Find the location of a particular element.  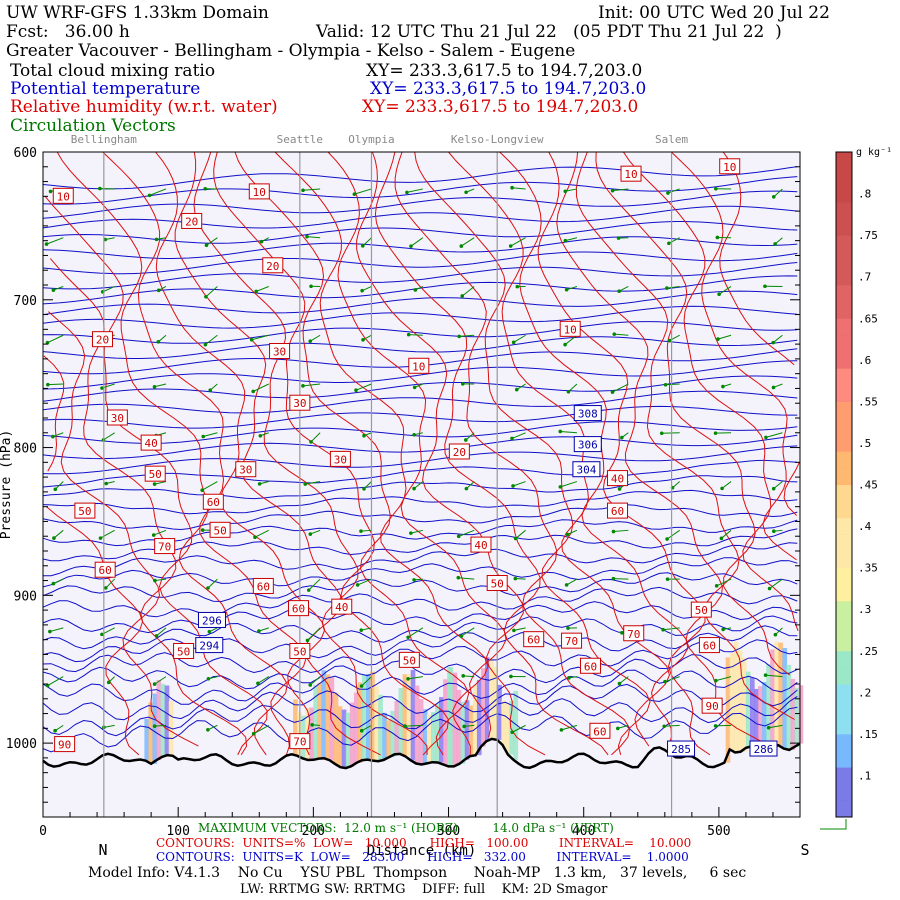

colorbar-label: .65 is located at coordinates (868, 318).